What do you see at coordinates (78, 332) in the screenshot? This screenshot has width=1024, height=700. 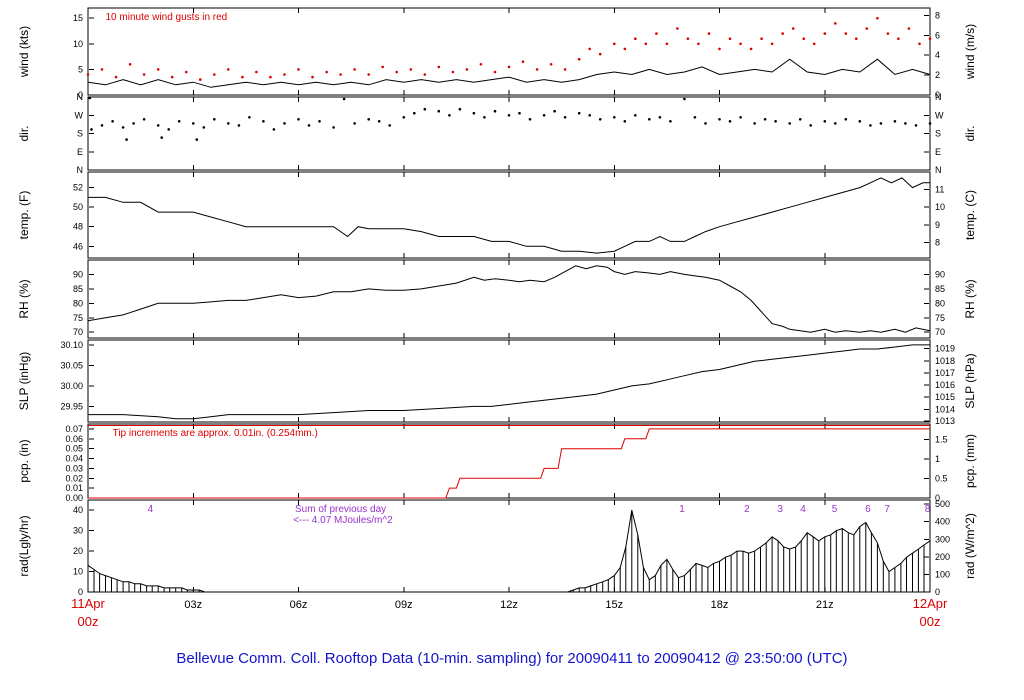 I see `y-tick-label: 70` at bounding box center [78, 332].